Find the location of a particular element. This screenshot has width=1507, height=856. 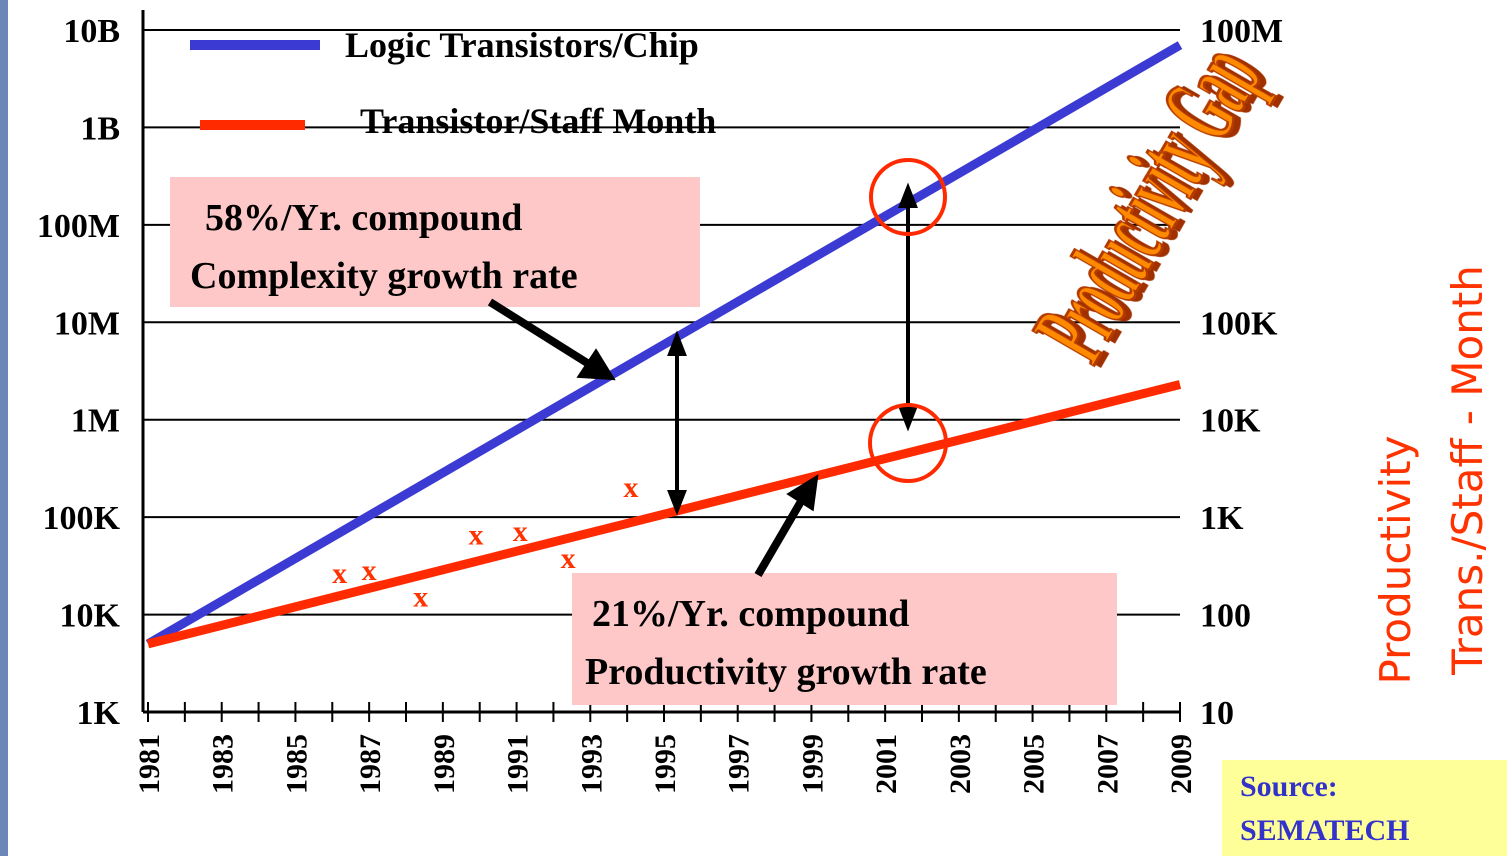

x-tick-label: 1981 is located at coordinates (149, 764).